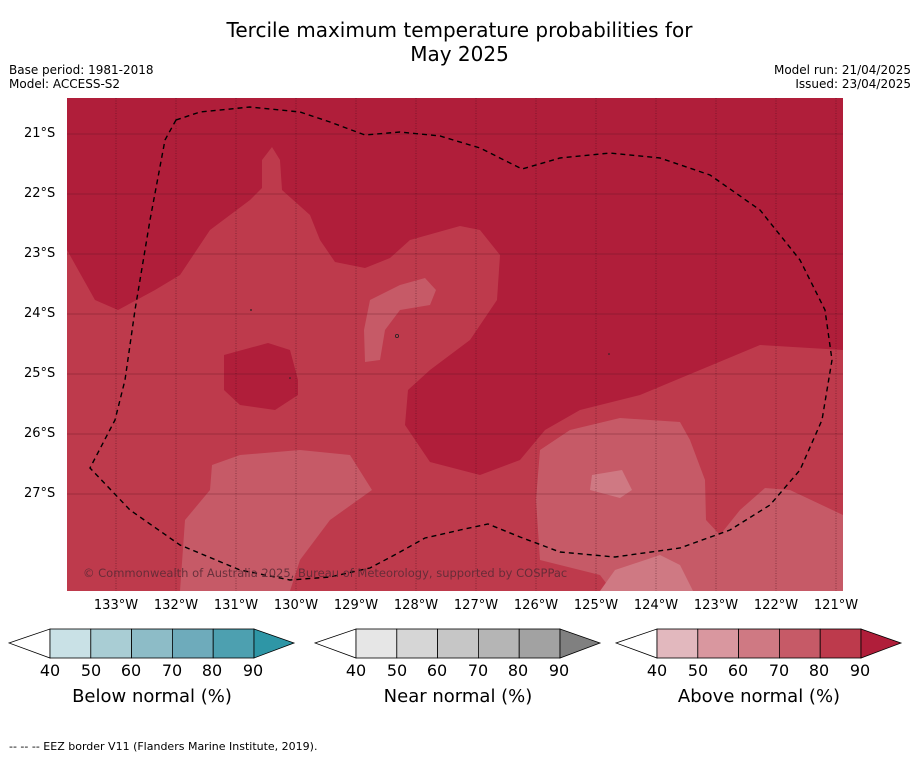 The height and width of the screenshot is (758, 919). I want to click on lon-label: 131°W, so click(236, 605).